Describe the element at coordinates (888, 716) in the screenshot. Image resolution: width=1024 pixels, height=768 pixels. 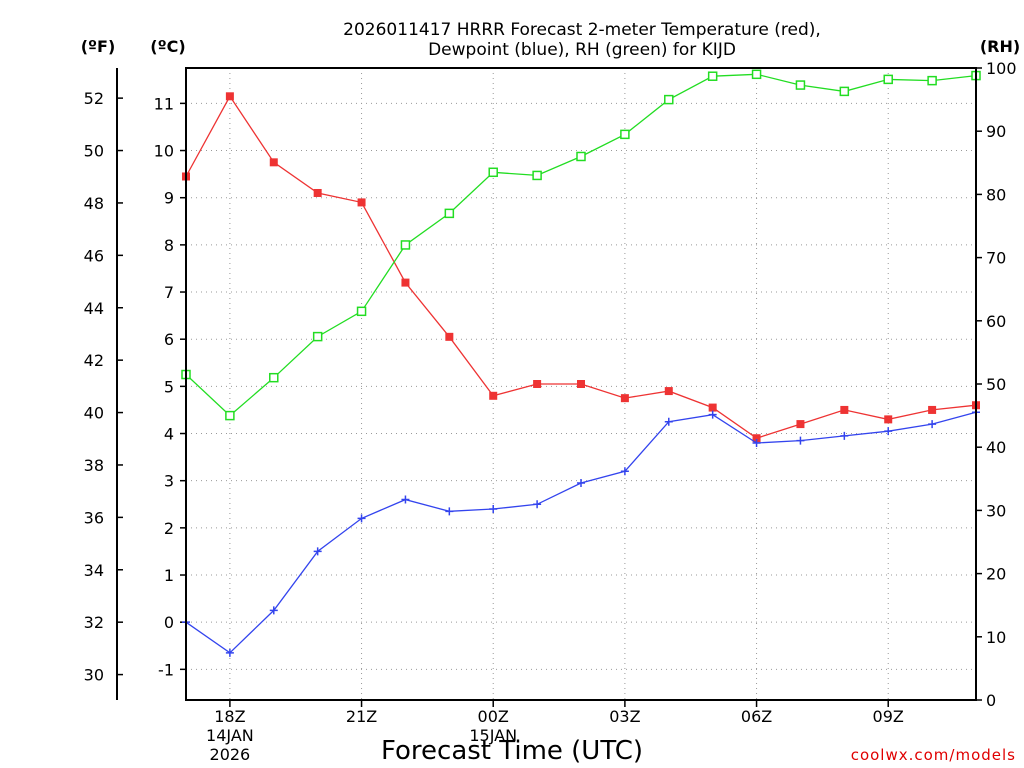
I see `x-tick-label: 09Z` at that location.